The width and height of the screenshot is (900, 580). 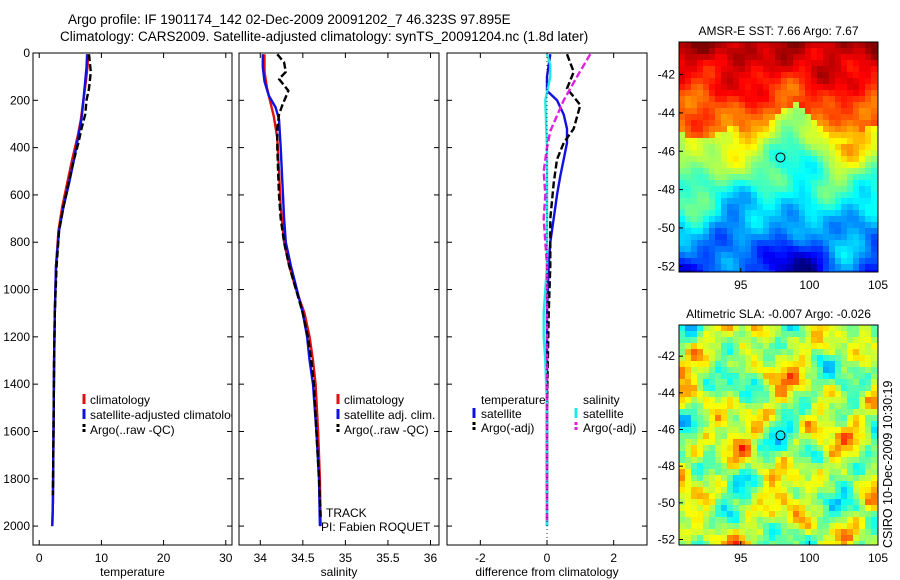 I want to click on legend-group-heading: salinity, so click(x=601, y=400).